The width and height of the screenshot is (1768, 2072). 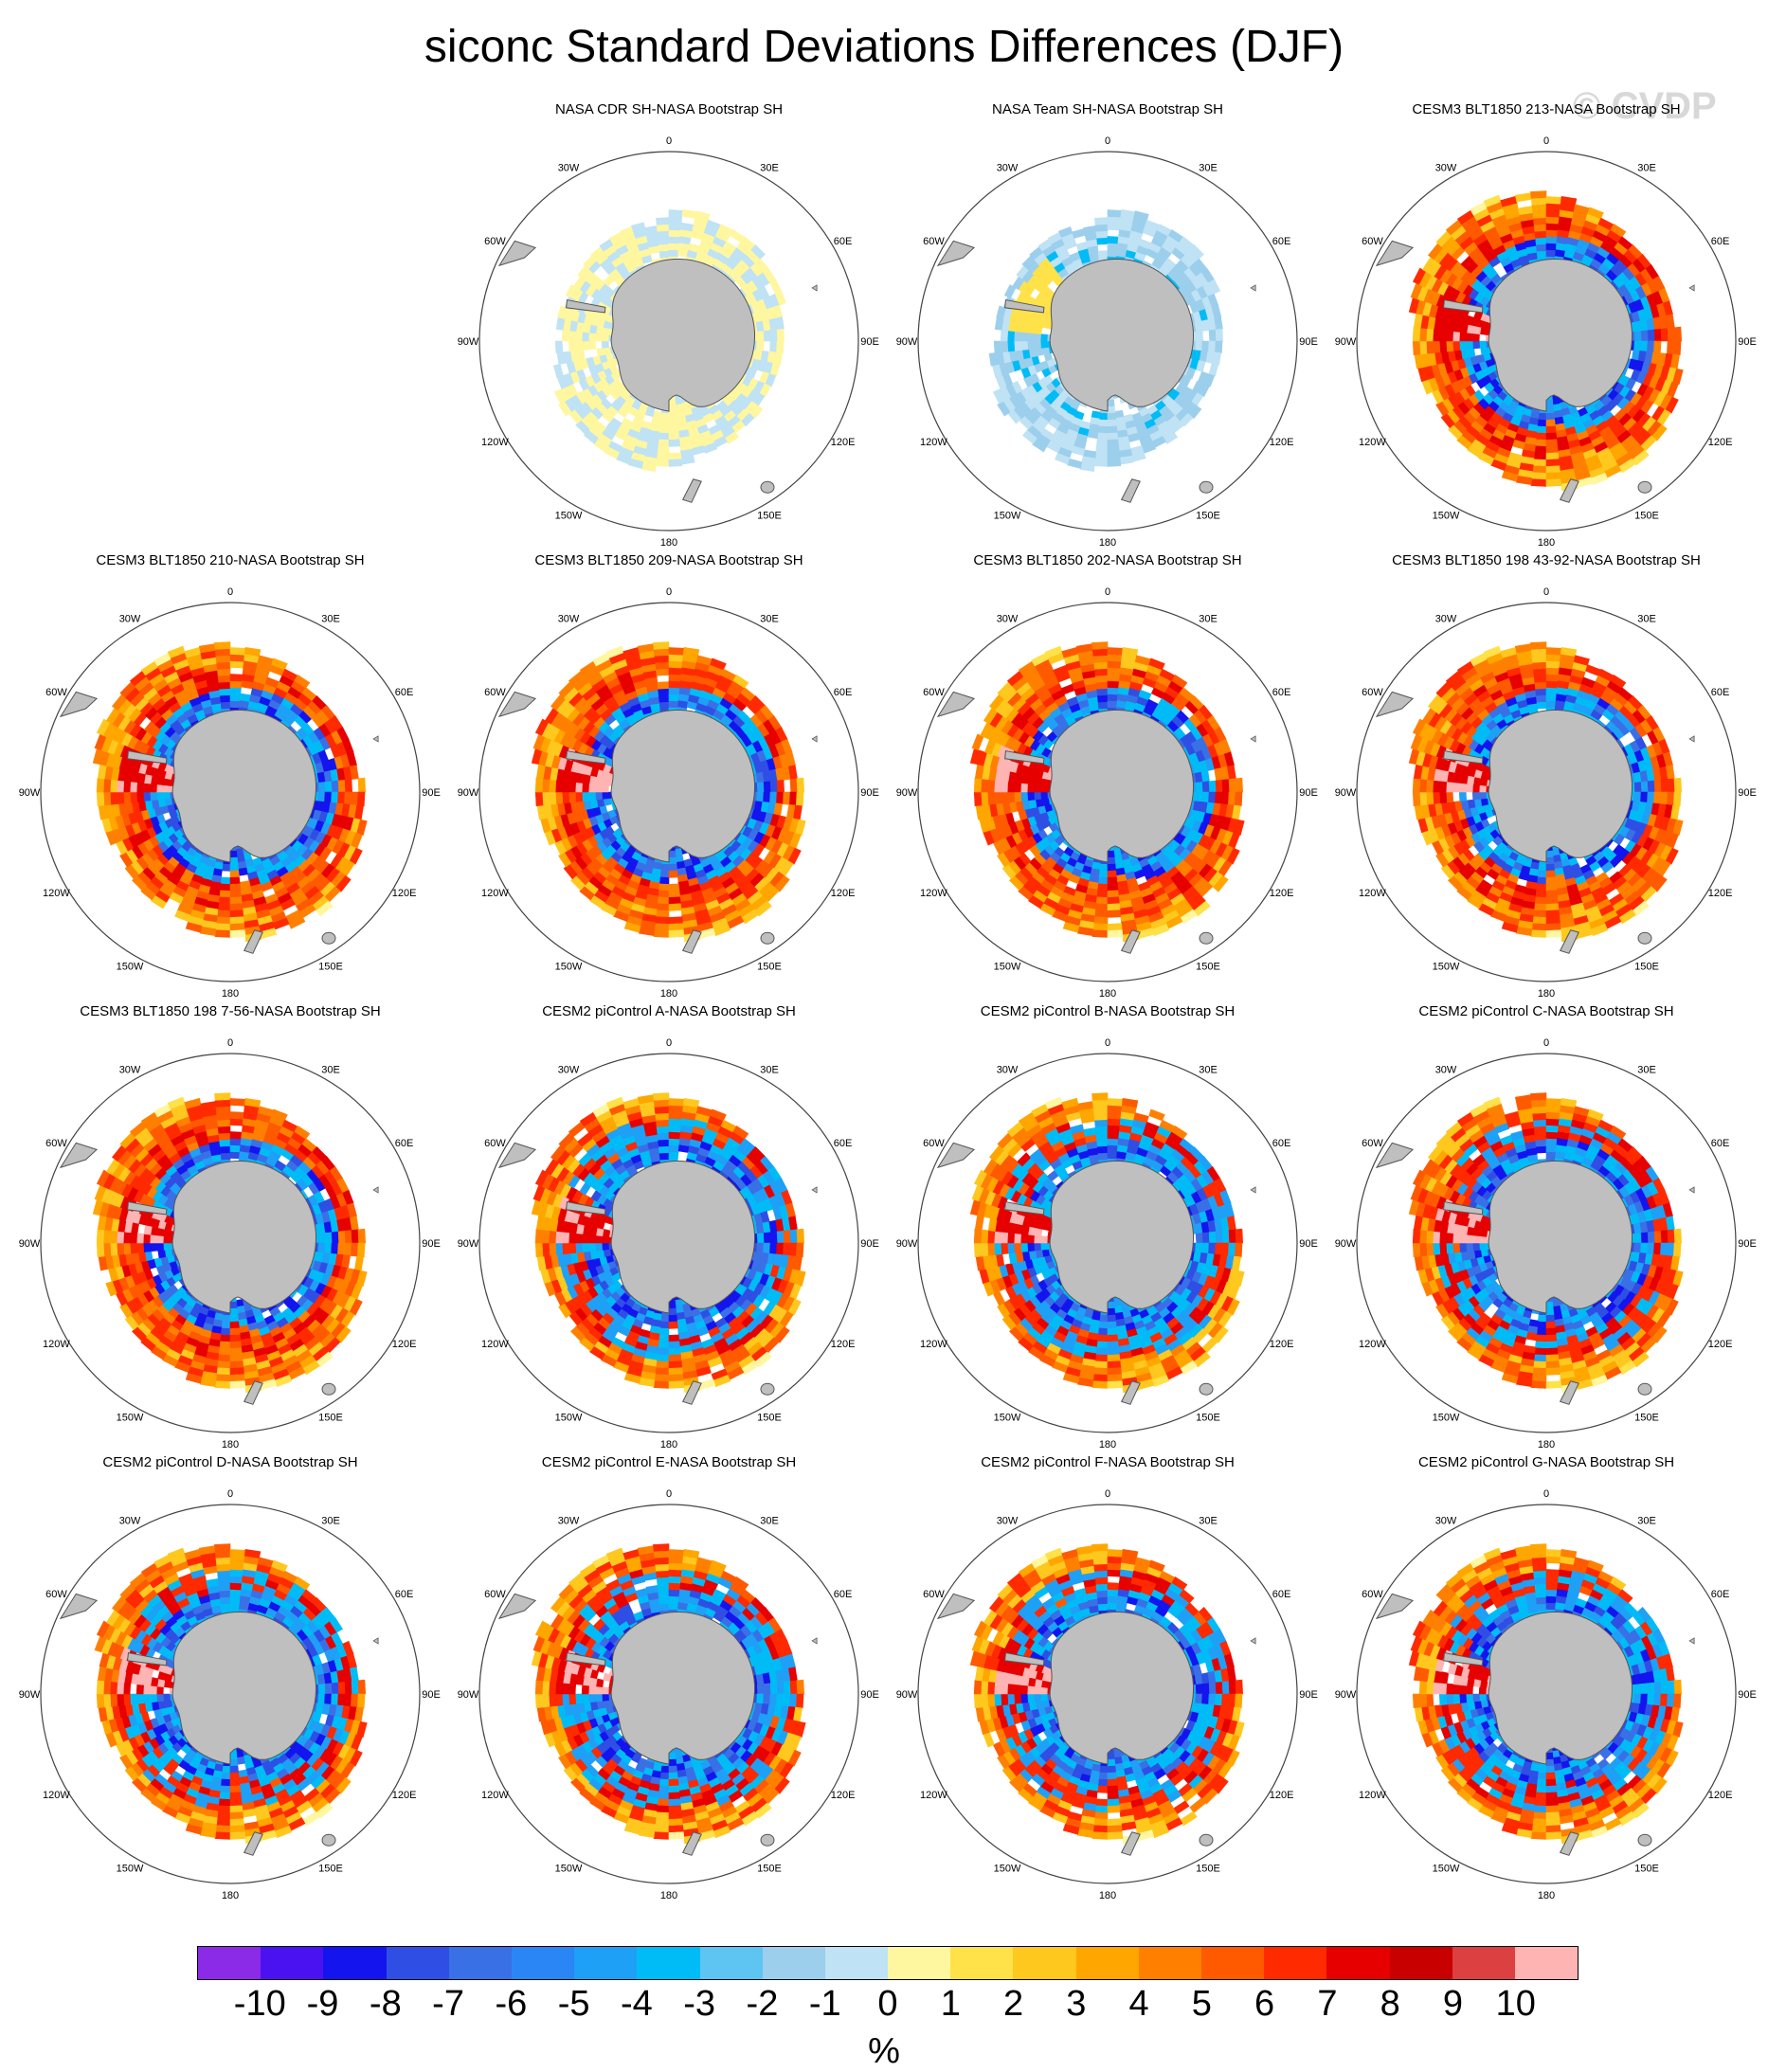 I want to click on longitude-label: 120W, so click(x=1372, y=893).